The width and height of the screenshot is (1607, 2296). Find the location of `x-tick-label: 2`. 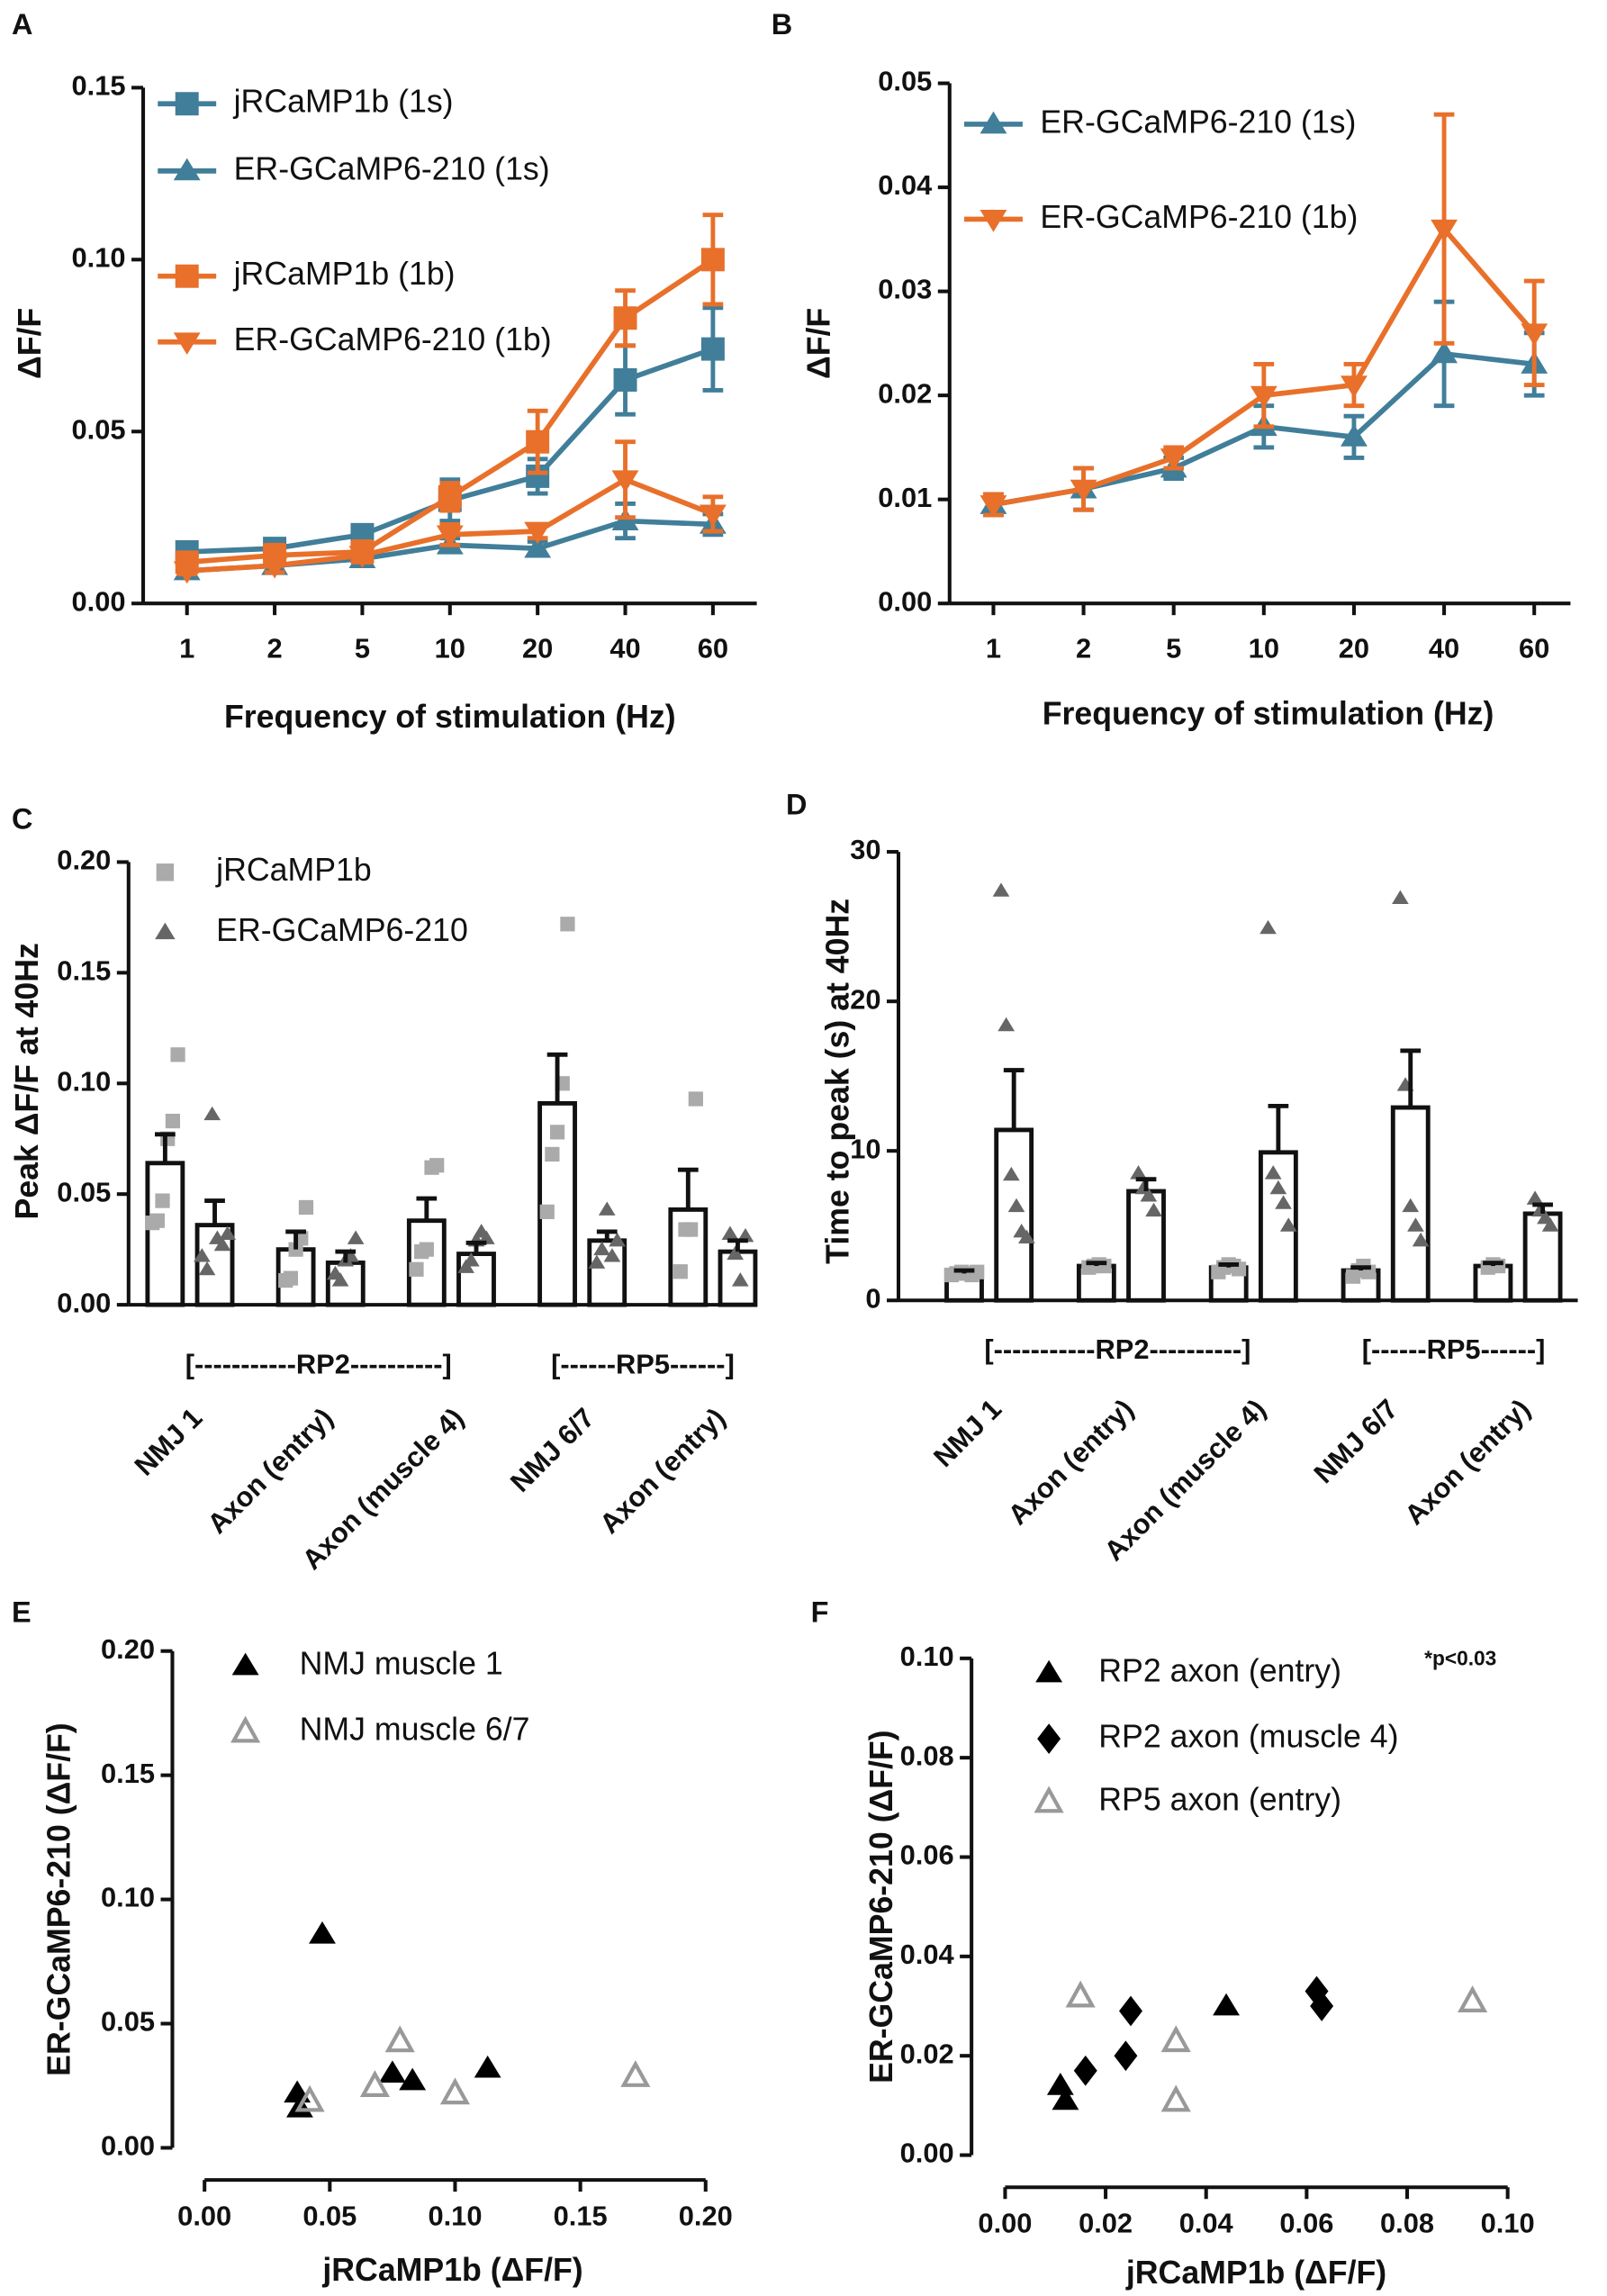

x-tick-label: 2 is located at coordinates (1083, 648).